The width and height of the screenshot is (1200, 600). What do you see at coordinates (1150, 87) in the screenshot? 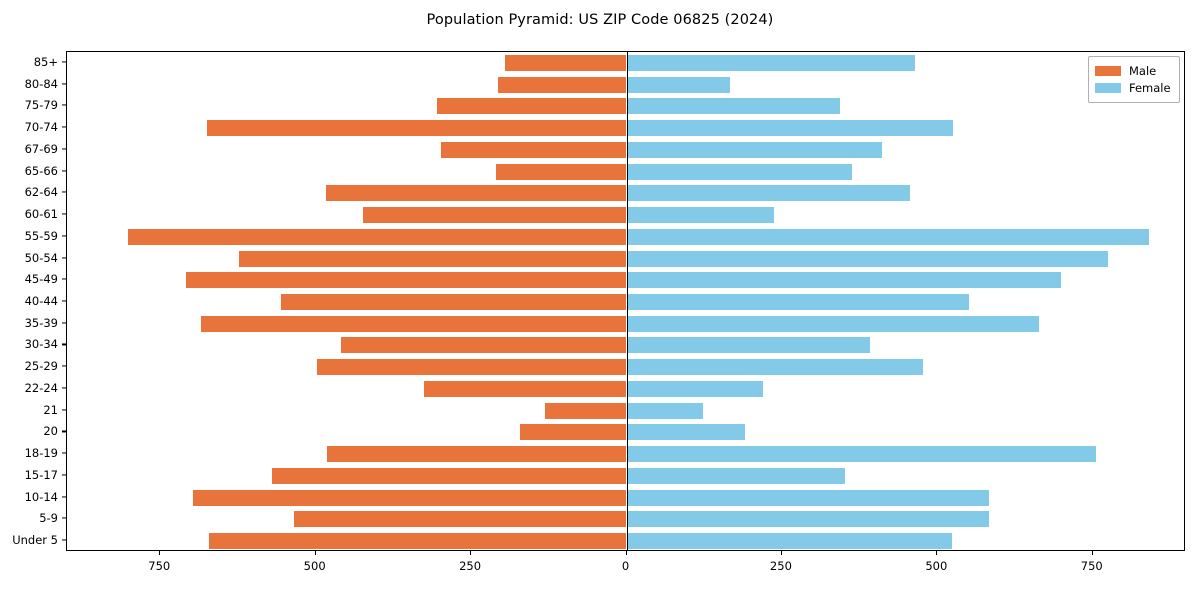
I see `legend-label: Female` at bounding box center [1150, 87].